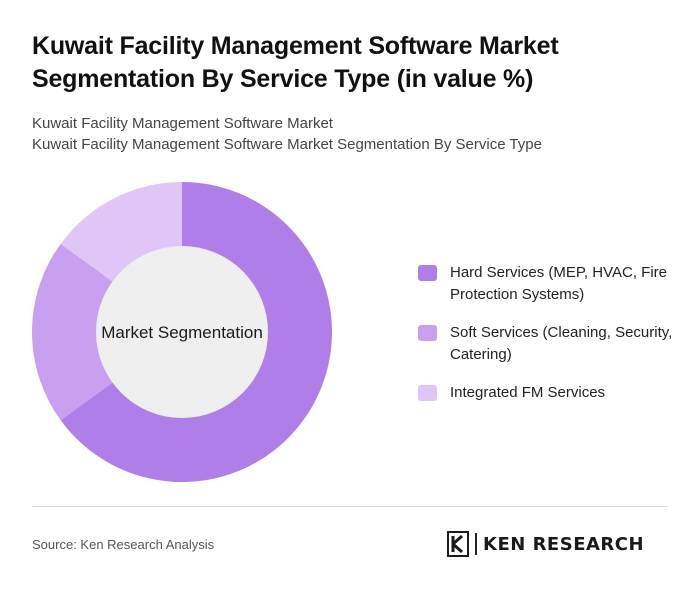  Describe the element at coordinates (123, 544) in the screenshot. I see `source-note: Source: Ken Research Analysis` at that location.